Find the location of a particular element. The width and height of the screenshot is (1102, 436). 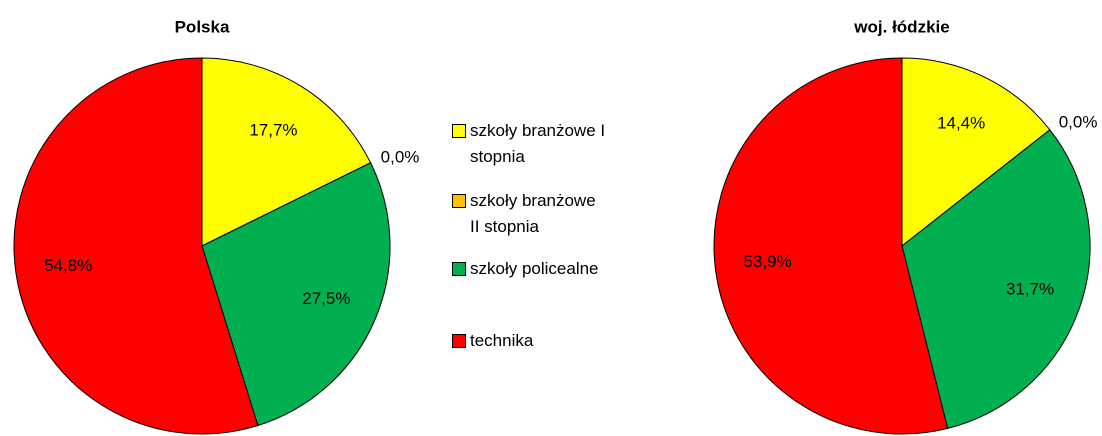

legend-item: szkoły policealne is located at coordinates (525, 269).